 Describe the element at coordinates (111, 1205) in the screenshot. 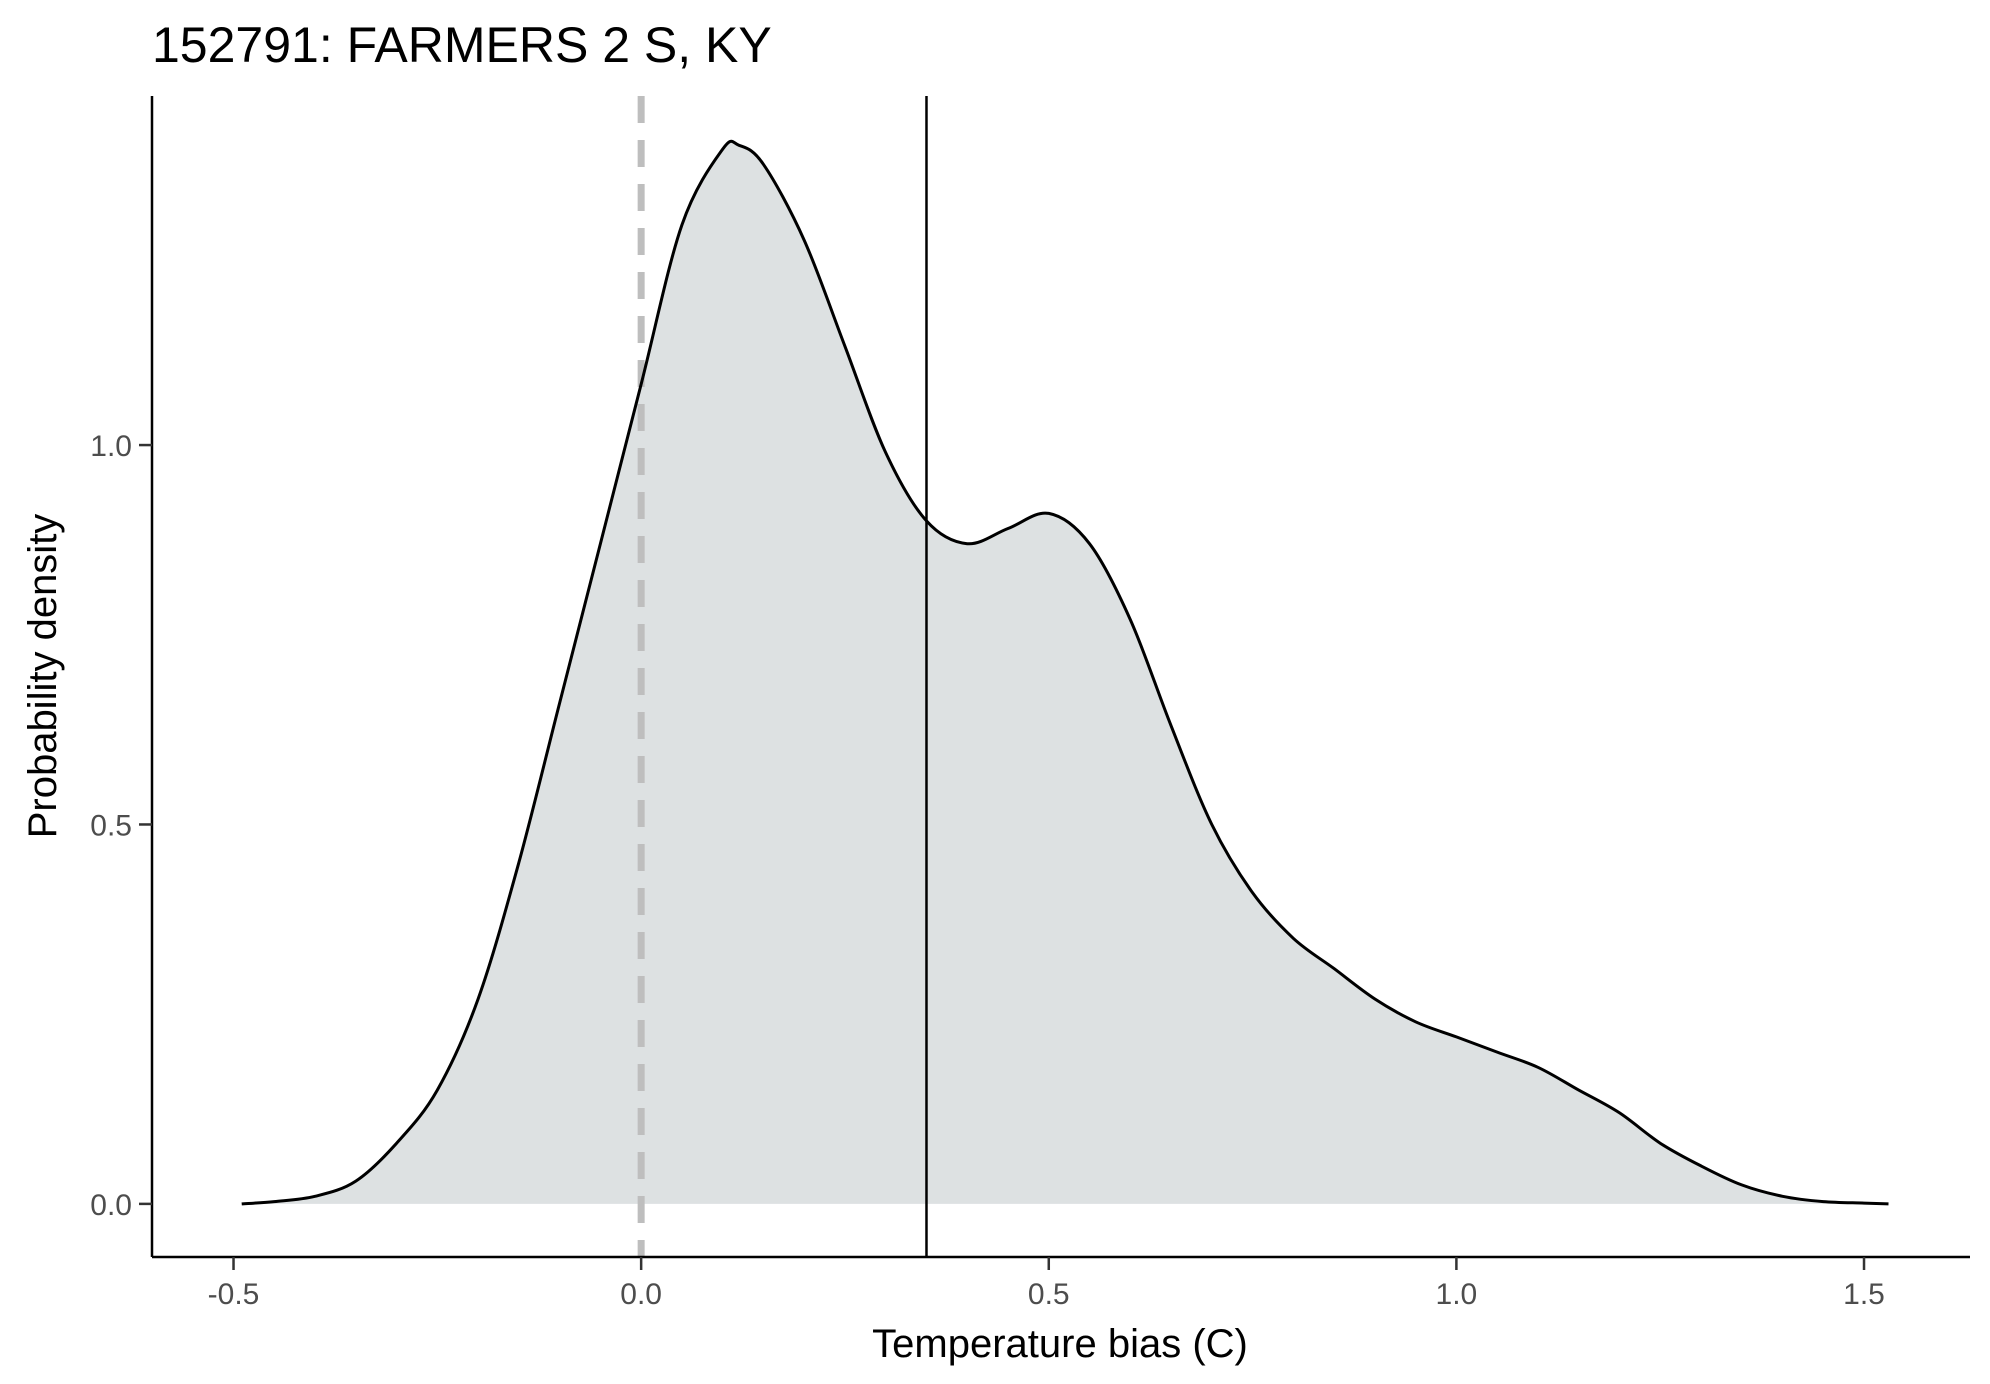

I see `y-tick-label: 0.0` at that location.